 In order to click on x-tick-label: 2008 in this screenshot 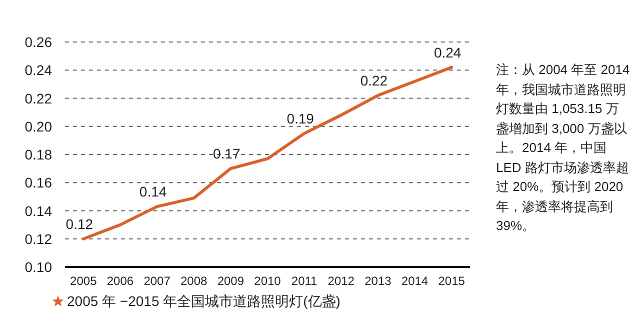, I will do `click(194, 281)`.